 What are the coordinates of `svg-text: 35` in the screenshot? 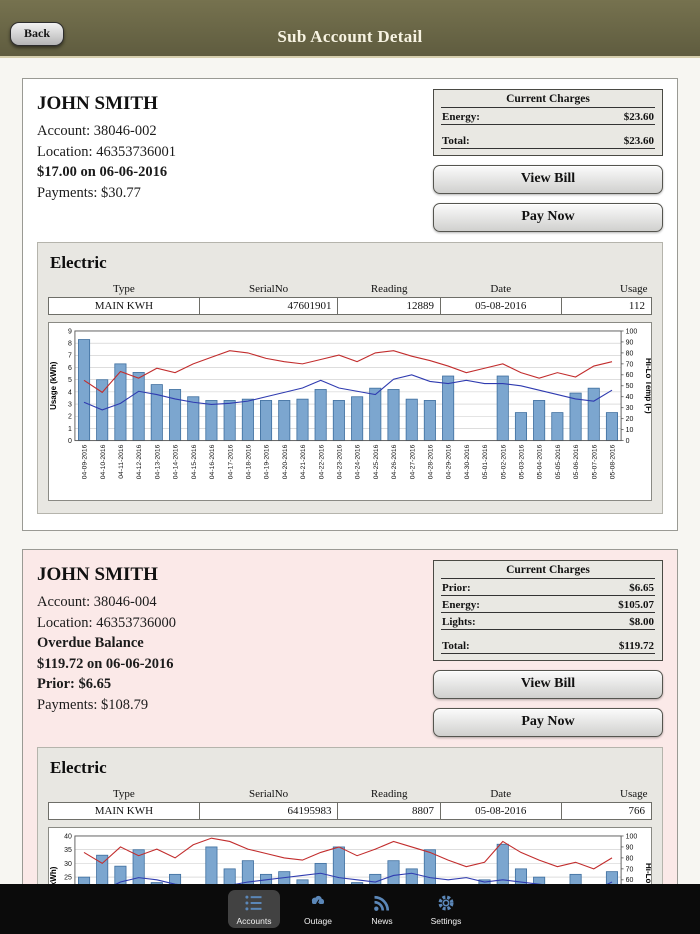 It's located at (68, 850).